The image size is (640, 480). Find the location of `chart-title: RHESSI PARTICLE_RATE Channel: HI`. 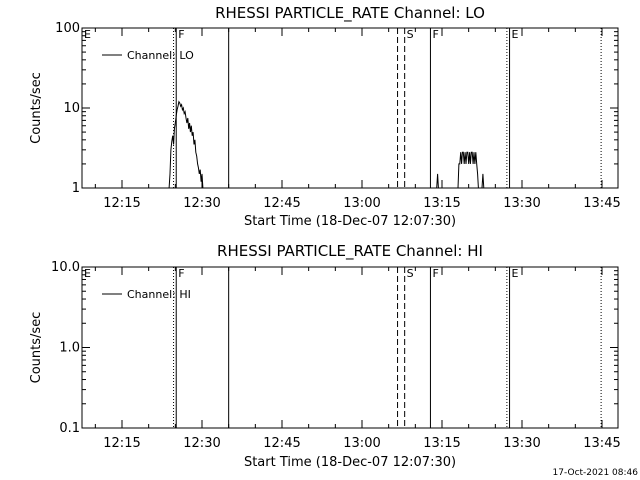

chart-title: RHESSI PARTICLE_RATE Channel: HI is located at coordinates (350, 251).